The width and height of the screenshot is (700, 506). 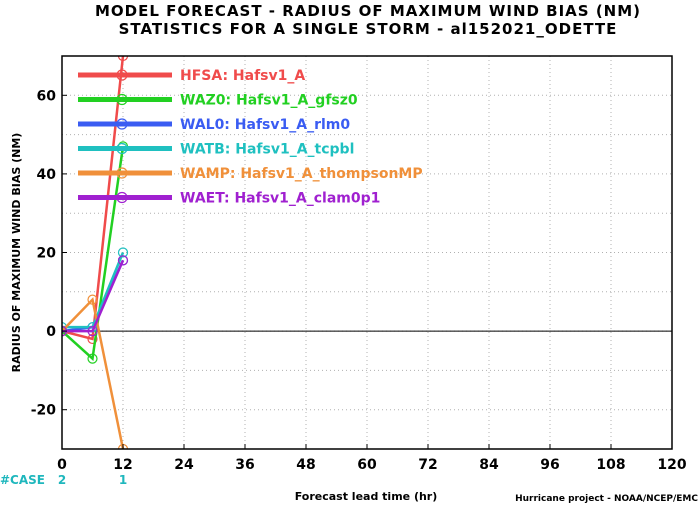 I want to click on case-count: 2, so click(x=62, y=480).